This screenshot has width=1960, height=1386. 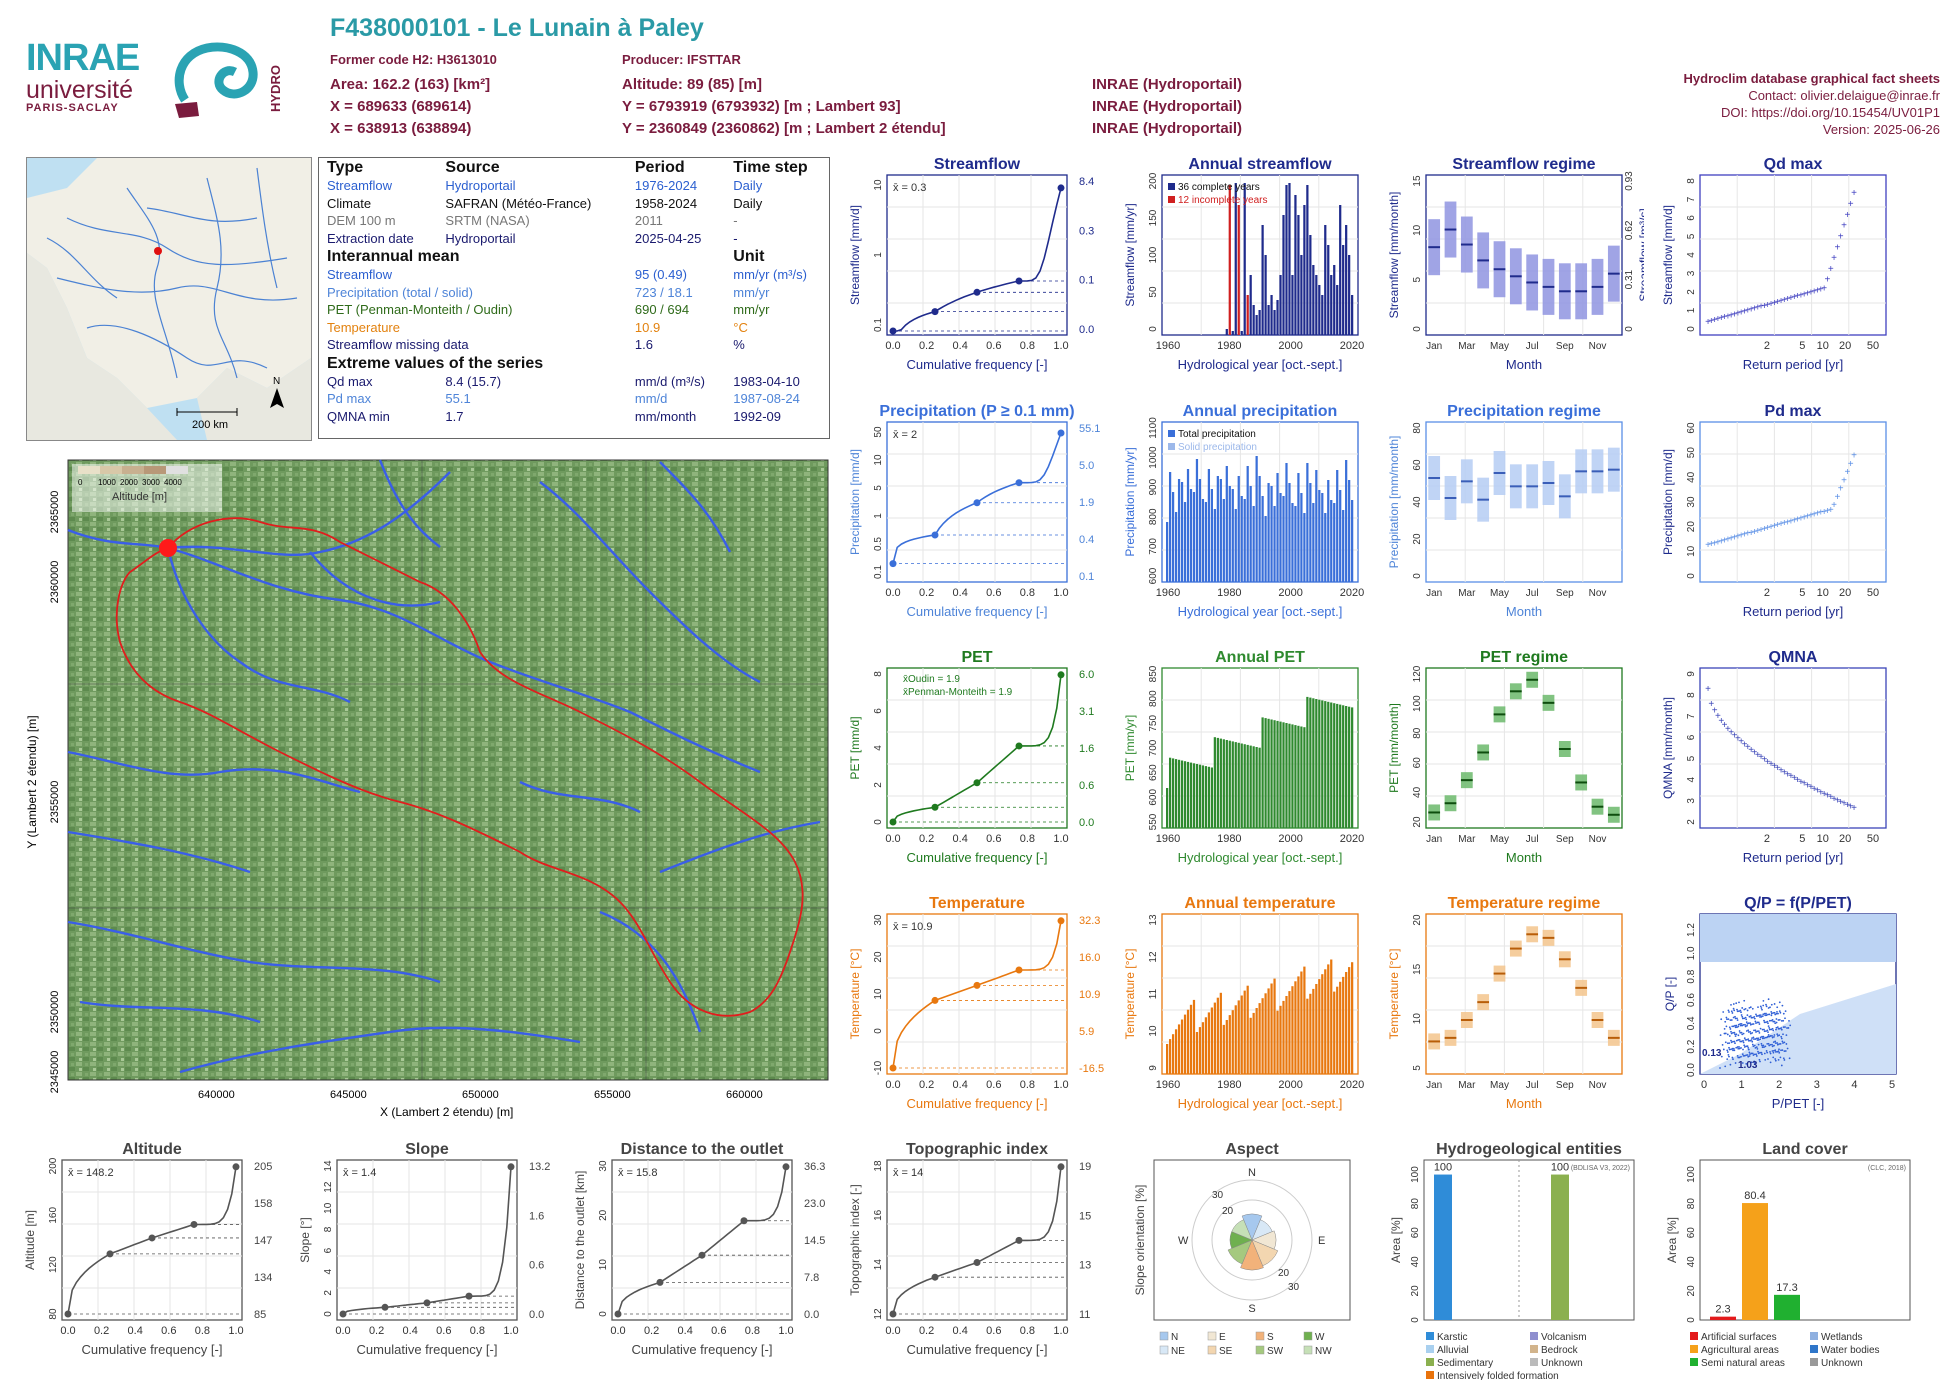 What do you see at coordinates (744, 1095) in the screenshot?
I see `x-tick: 660000` at bounding box center [744, 1095].